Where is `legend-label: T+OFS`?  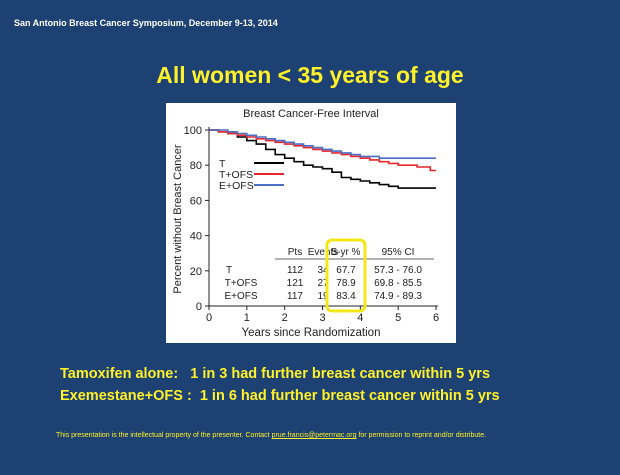
legend-label: T+OFS is located at coordinates (236, 175).